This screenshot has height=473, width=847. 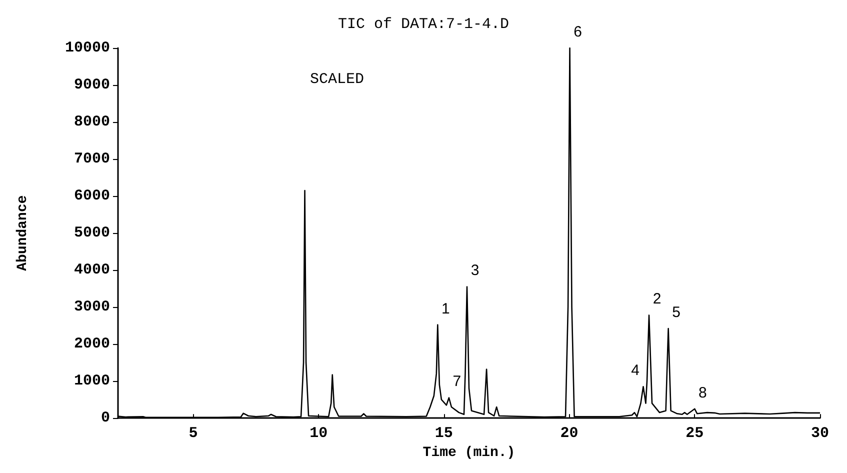 I want to click on y-tick-label: 3000, so click(x=92, y=307).